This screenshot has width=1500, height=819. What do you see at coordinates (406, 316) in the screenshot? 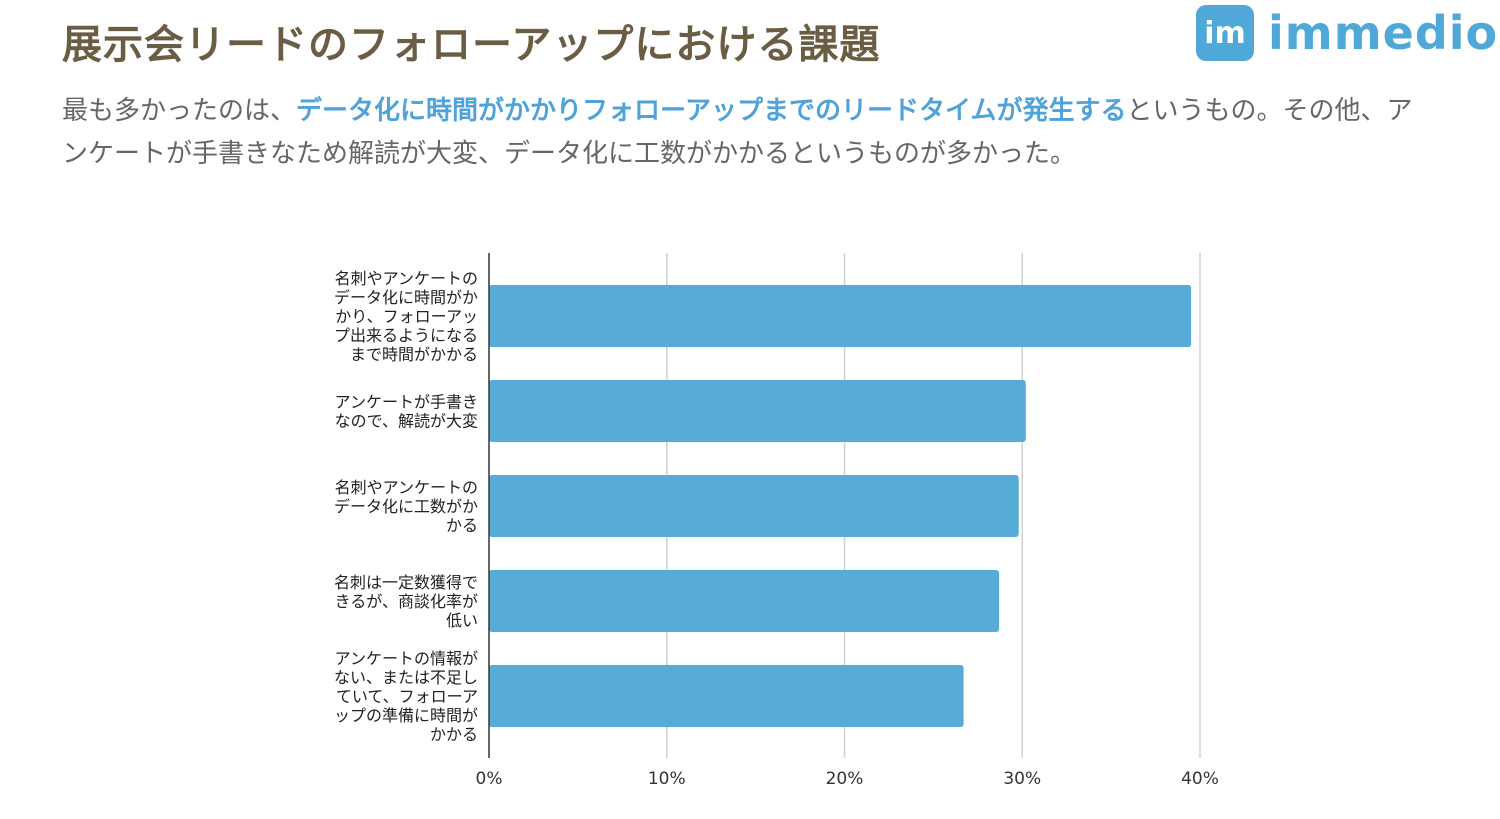
I see `category-label: かり、フォローアッ` at bounding box center [406, 316].